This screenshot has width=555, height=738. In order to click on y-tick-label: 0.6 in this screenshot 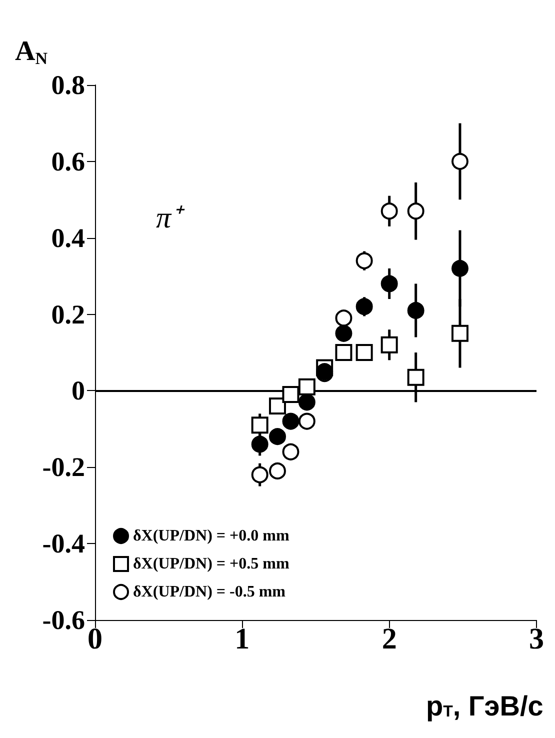, I will do `click(68, 161)`.